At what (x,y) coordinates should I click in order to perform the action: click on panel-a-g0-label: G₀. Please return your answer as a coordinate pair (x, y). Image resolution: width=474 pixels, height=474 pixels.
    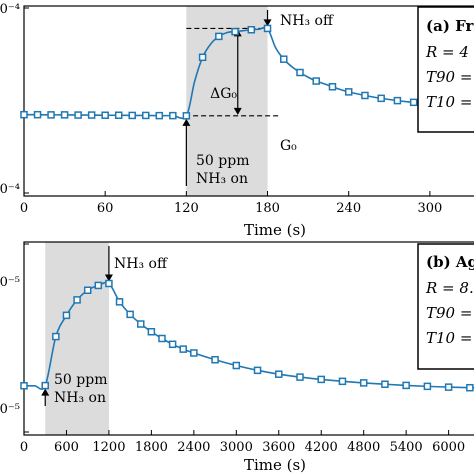
    Looking at the image, I should click on (288, 146).